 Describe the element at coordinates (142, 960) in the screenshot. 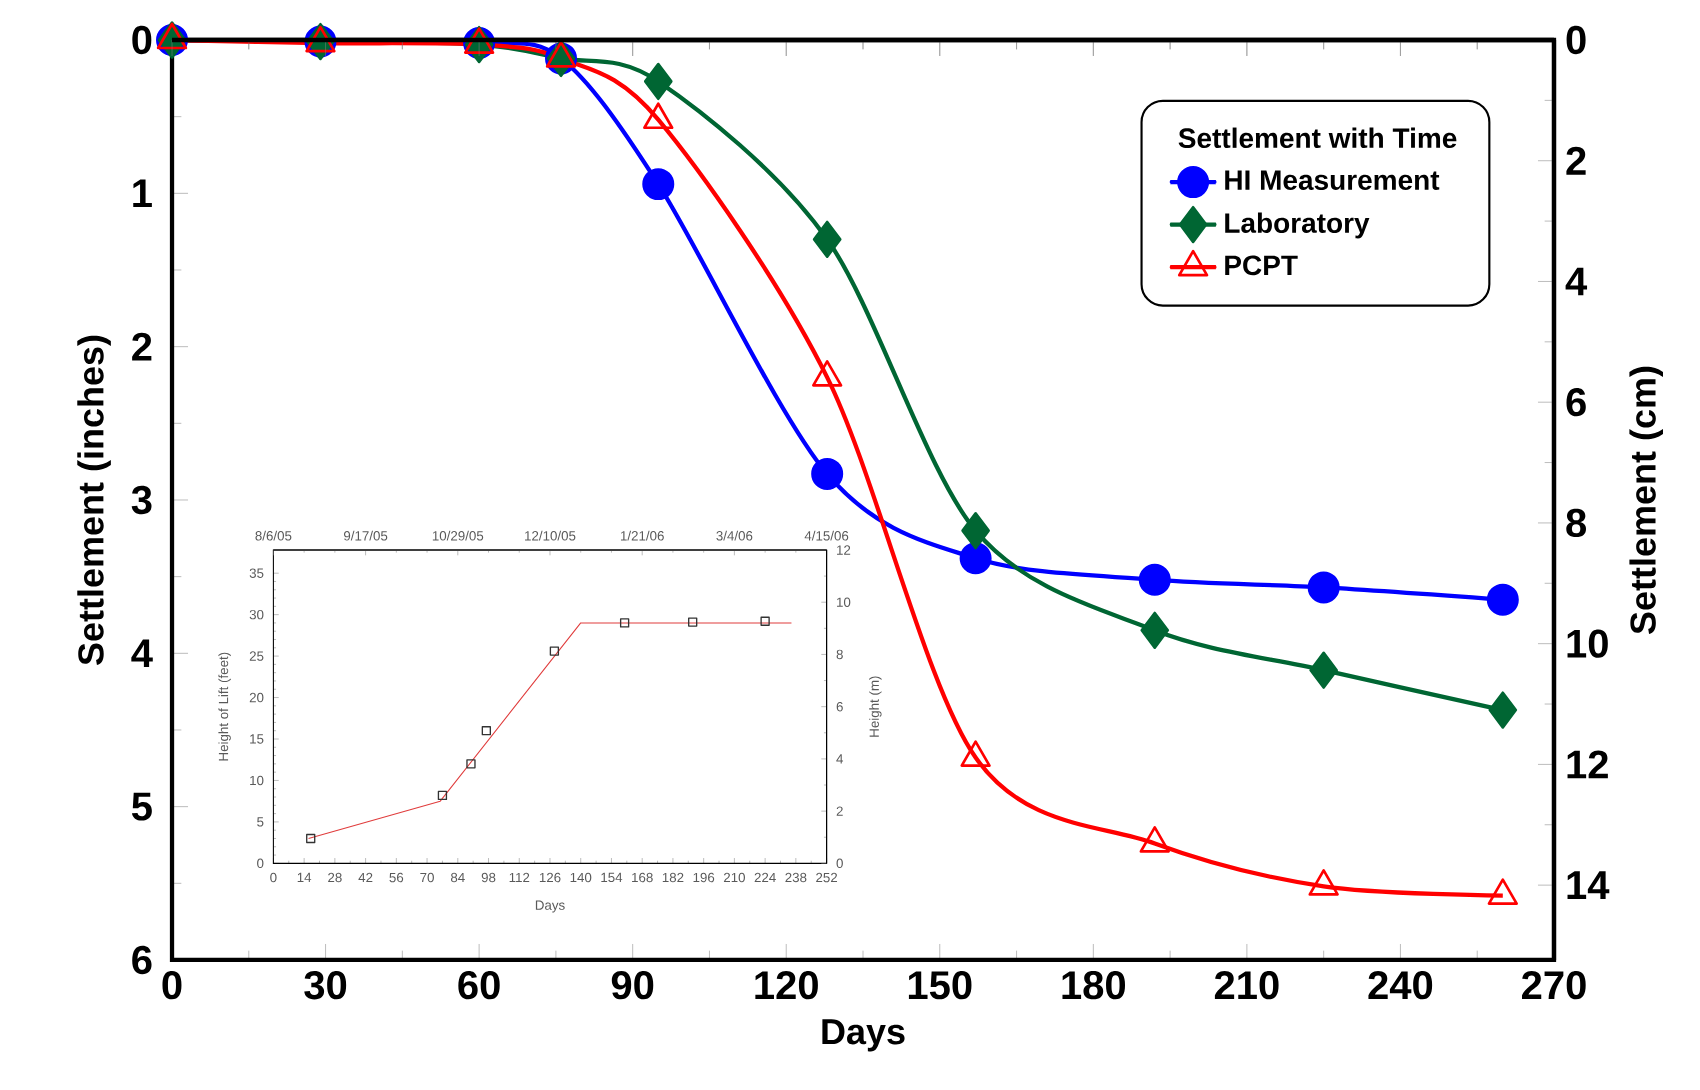

I see `y-tick-label: 6` at that location.